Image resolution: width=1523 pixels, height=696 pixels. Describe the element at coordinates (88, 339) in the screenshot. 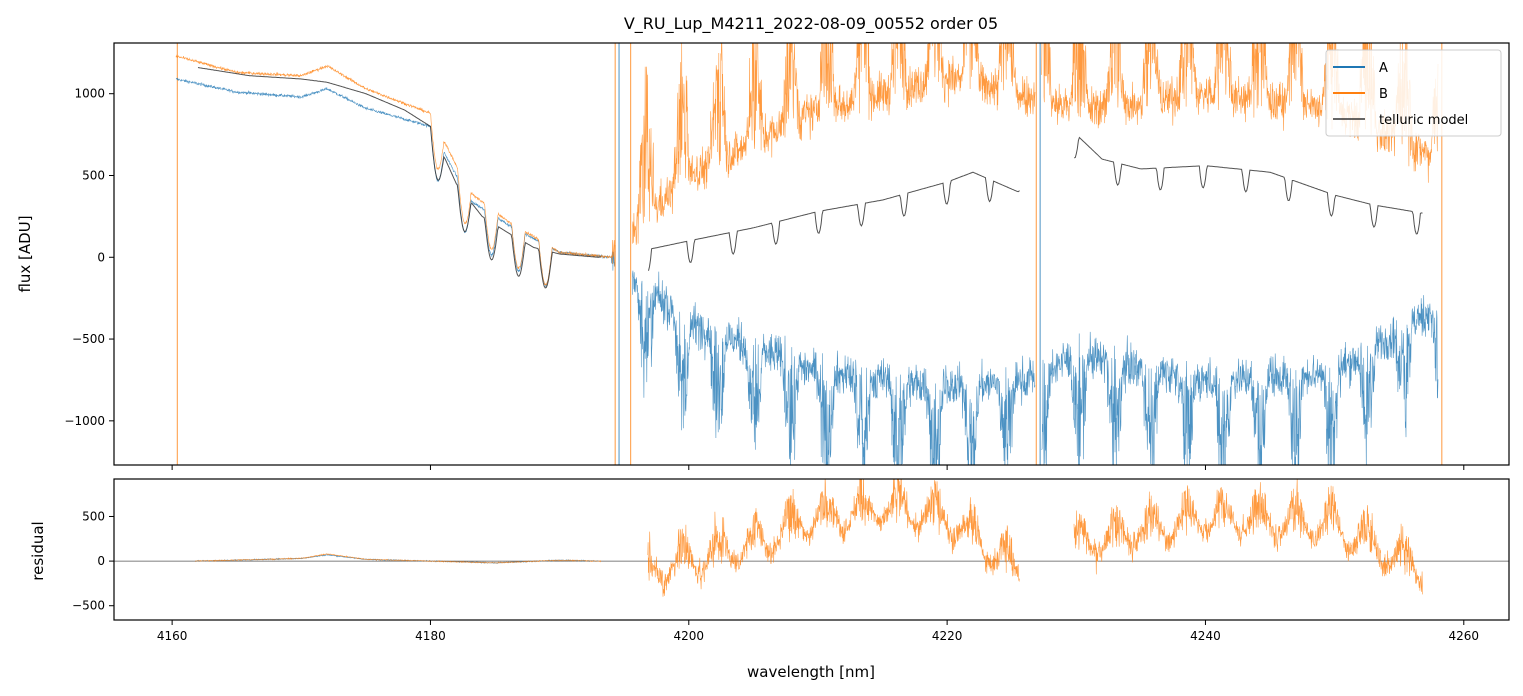

I see `top-y-tick-label: −500` at that location.